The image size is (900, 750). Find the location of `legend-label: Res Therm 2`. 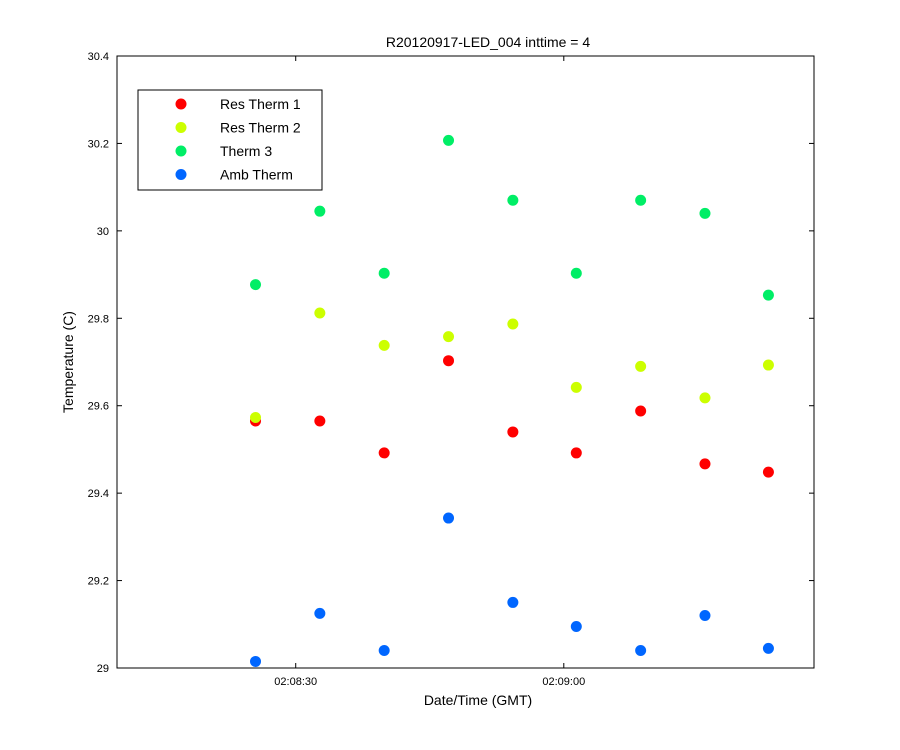

legend-label: Res Therm 2 is located at coordinates (260, 128).